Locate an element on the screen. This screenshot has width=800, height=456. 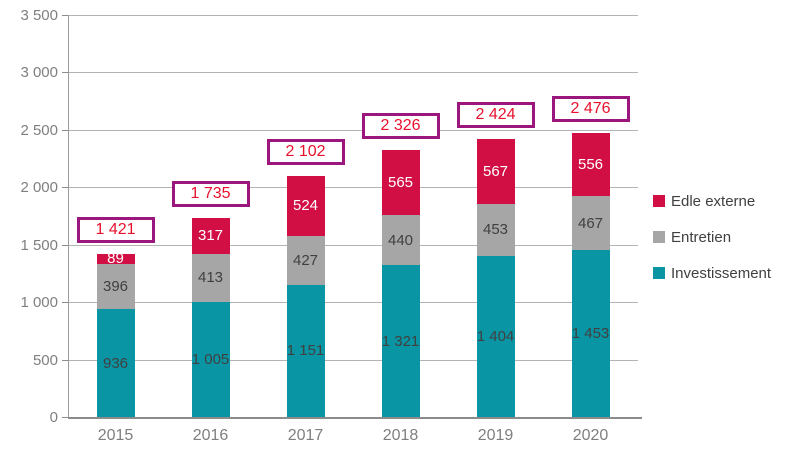
segment-value-label: 467 is located at coordinates (590, 223).